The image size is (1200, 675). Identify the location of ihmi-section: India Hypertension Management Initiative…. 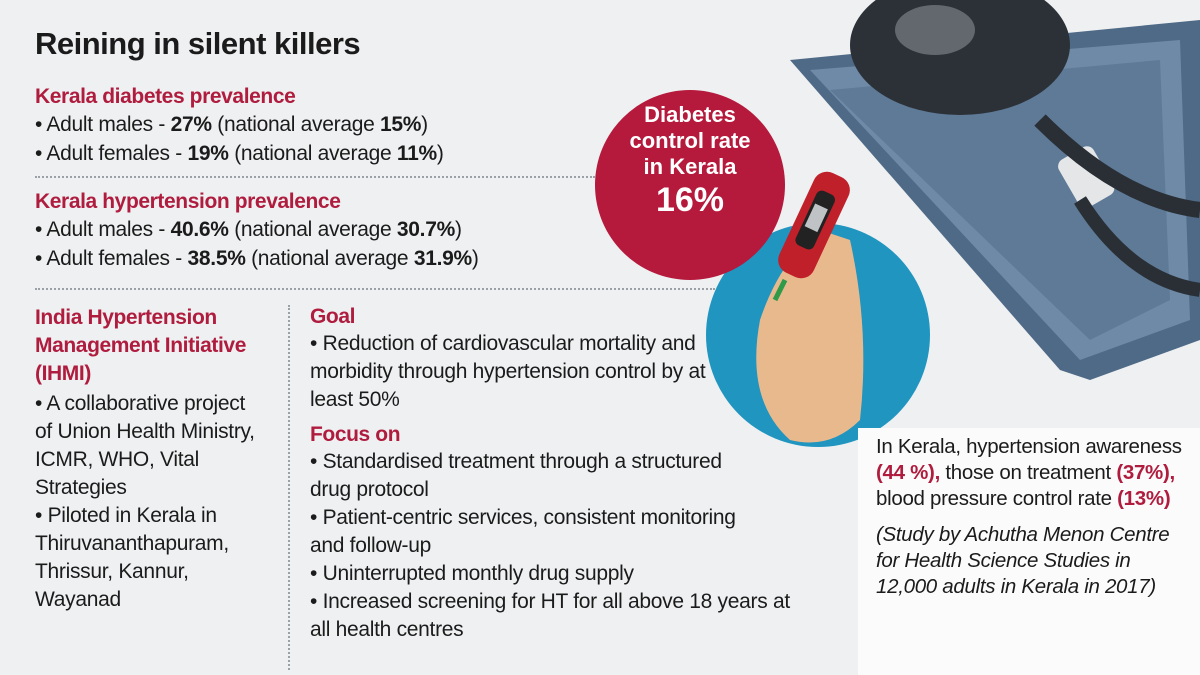
(150, 459).